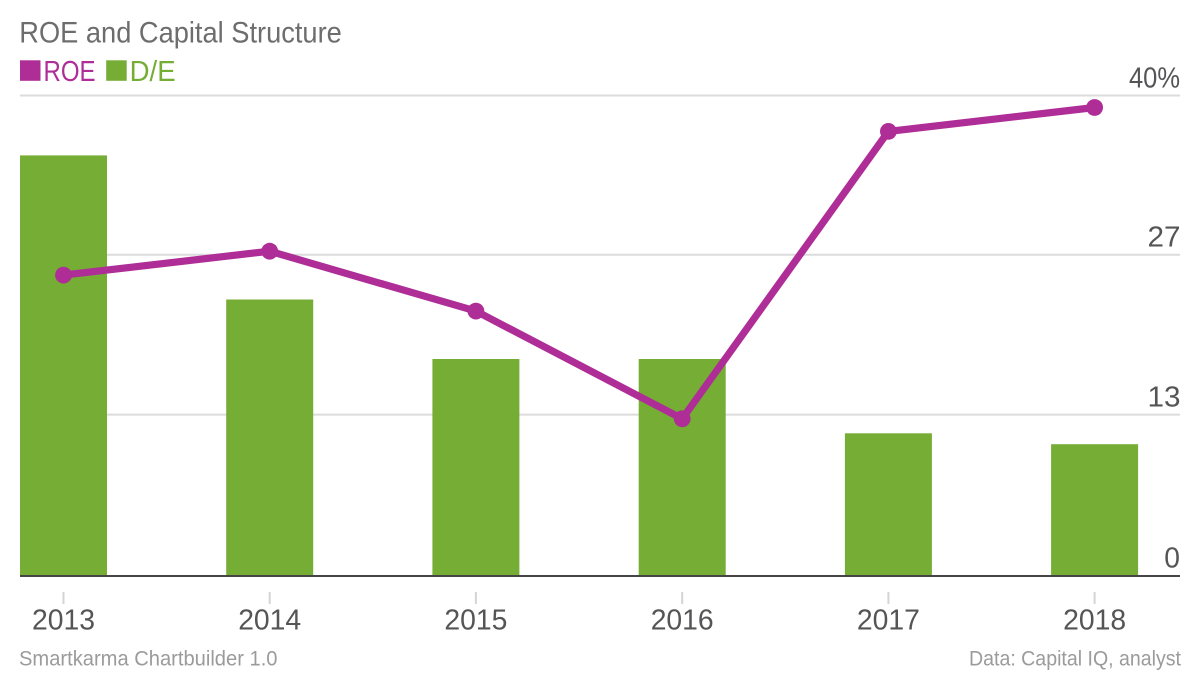 Image resolution: width=1200 pixels, height=676 pixels. Describe the element at coordinates (153, 72) in the screenshot. I see `svg-text: D/E` at that location.